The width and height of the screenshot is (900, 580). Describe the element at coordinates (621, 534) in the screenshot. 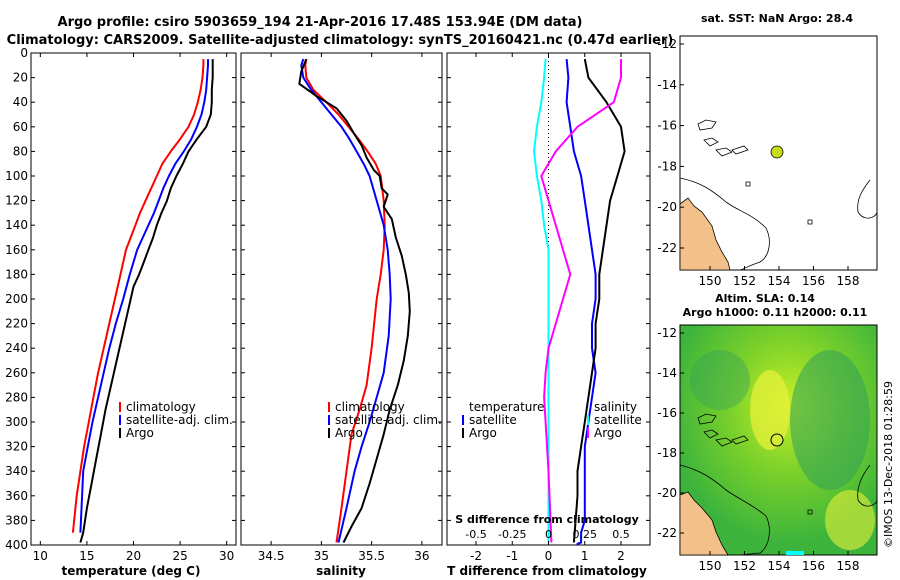

I see `s-tick-label: 0.5` at that location.